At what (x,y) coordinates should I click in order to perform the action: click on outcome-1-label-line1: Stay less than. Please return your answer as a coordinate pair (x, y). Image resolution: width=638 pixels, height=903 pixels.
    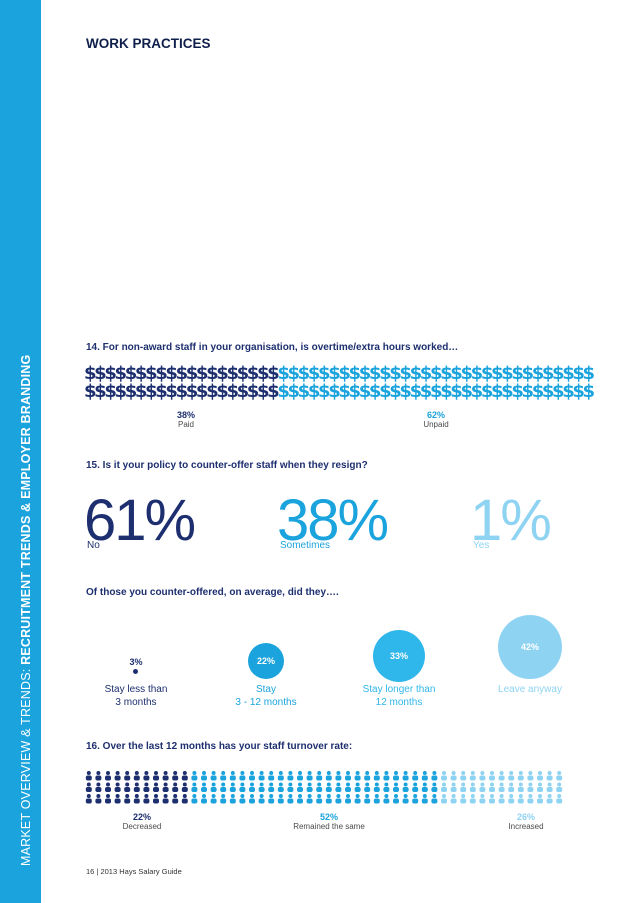
    Looking at the image, I should click on (136, 689).